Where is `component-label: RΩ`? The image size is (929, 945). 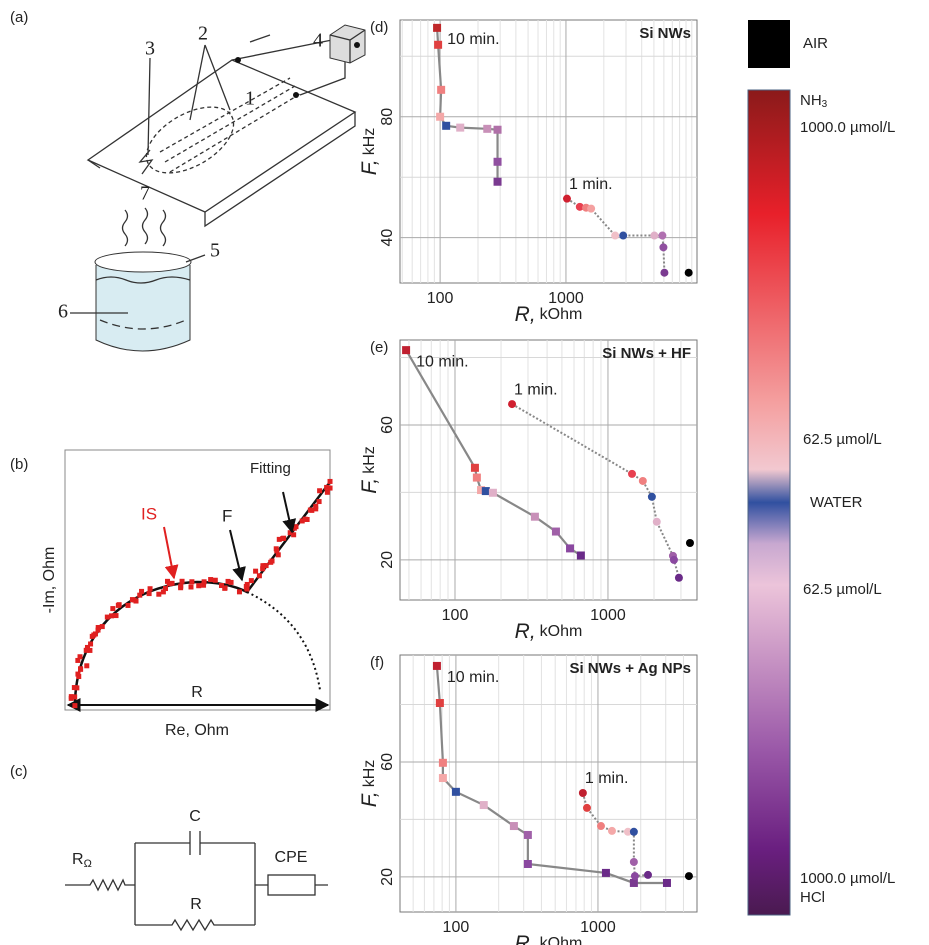
component-label: RΩ is located at coordinates (82, 860).